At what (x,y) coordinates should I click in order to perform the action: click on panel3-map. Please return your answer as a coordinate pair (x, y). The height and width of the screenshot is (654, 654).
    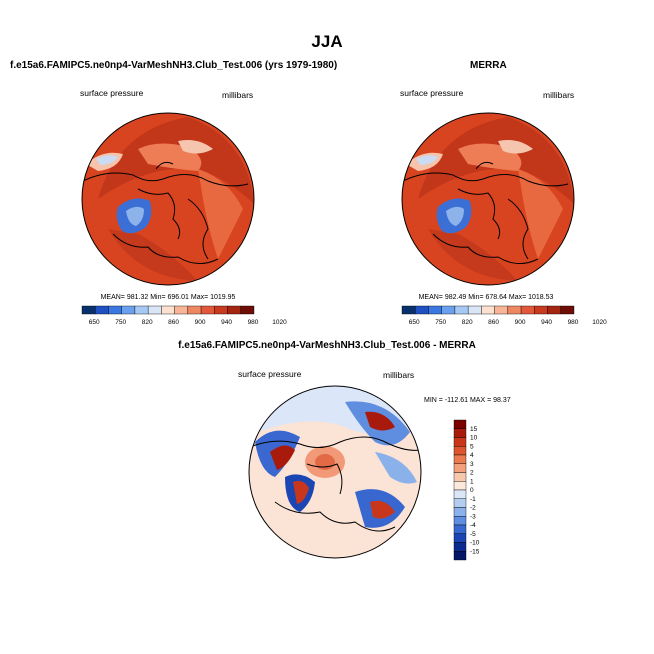
    Looking at the image, I should click on (335, 472).